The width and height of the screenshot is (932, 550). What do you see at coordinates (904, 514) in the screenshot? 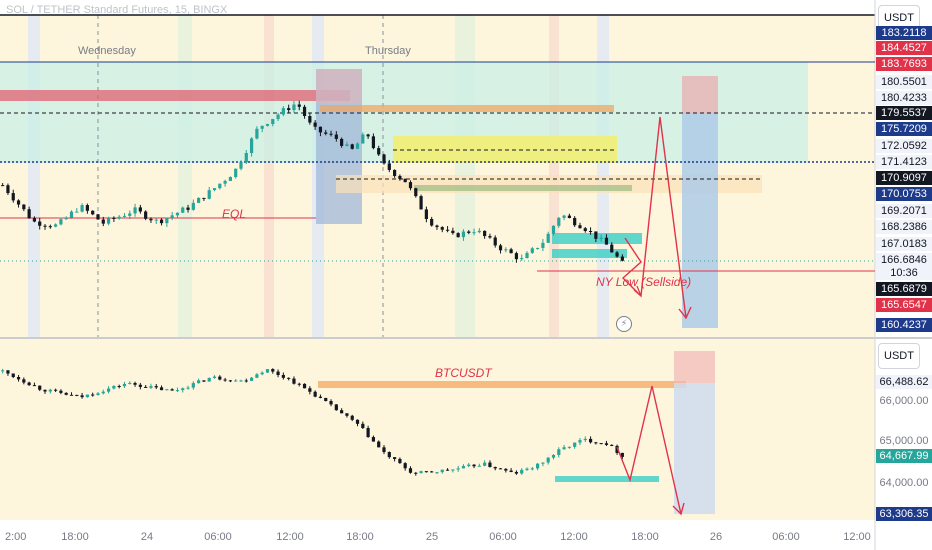
I see `bottom-price-tag-5: 63,306.35` at bounding box center [904, 514].